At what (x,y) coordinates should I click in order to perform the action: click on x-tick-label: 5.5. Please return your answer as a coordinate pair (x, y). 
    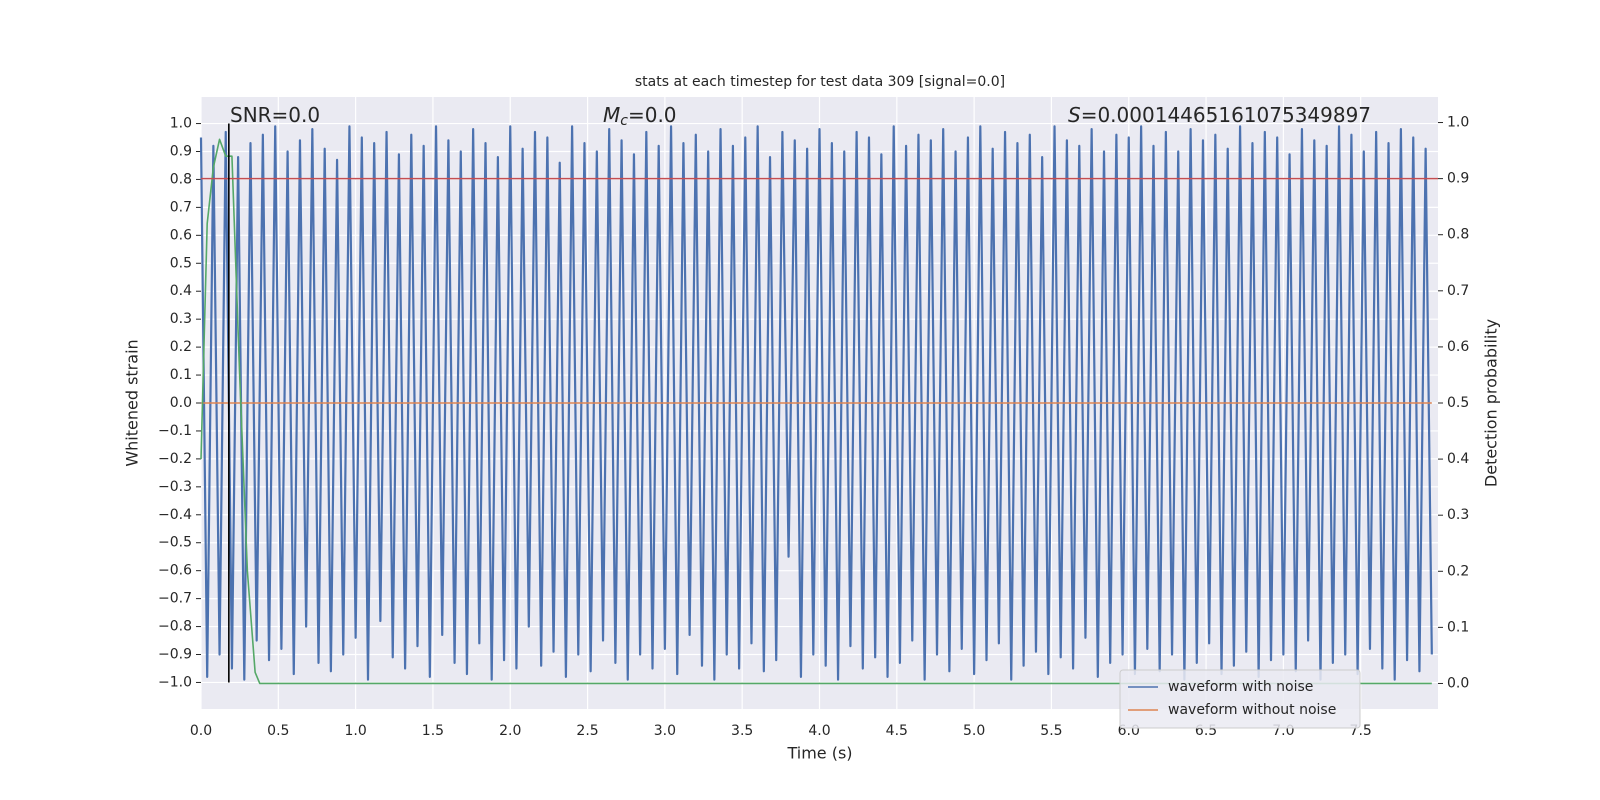
    Looking at the image, I should click on (1051, 731).